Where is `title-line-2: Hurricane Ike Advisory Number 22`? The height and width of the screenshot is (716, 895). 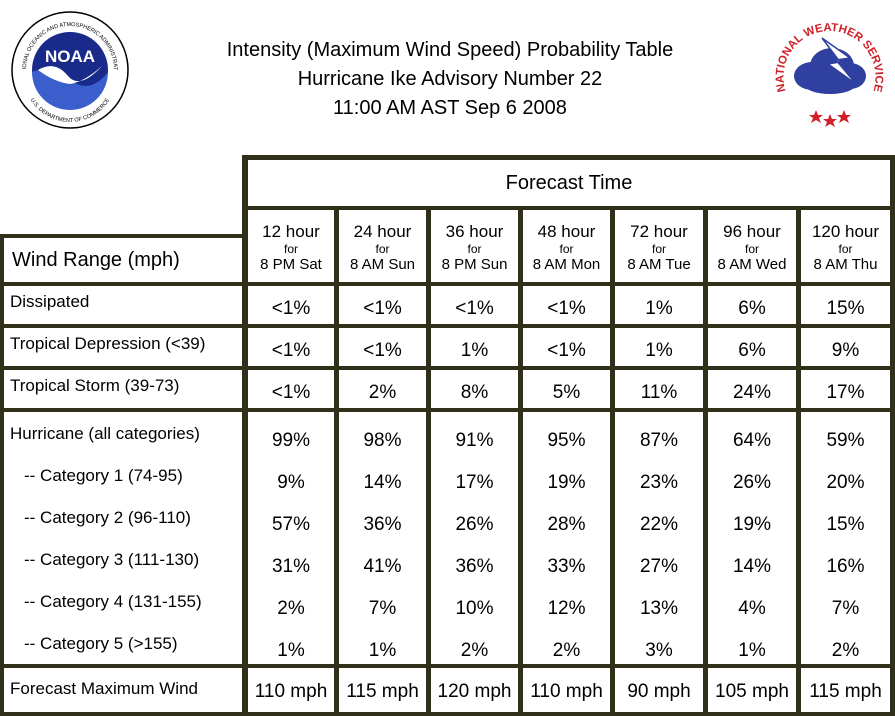
title-line-2: Hurricane Ike Advisory Number 22 is located at coordinates (450, 79).